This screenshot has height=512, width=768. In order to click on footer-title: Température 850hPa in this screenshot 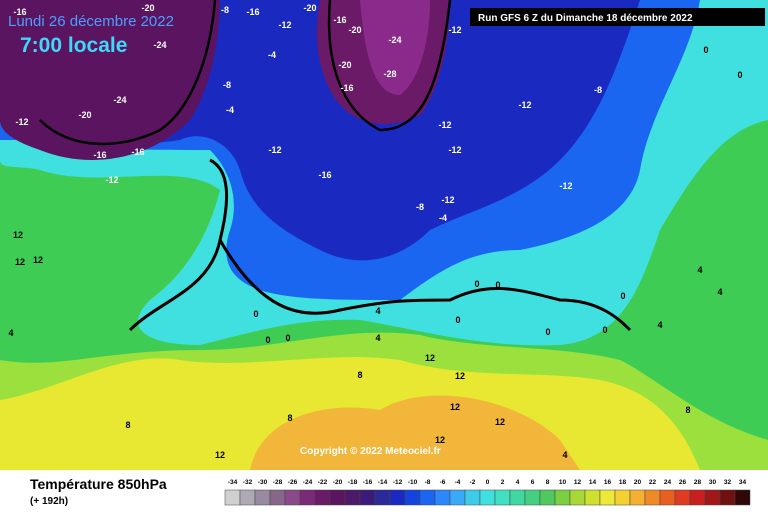, I will do `click(98, 484)`.